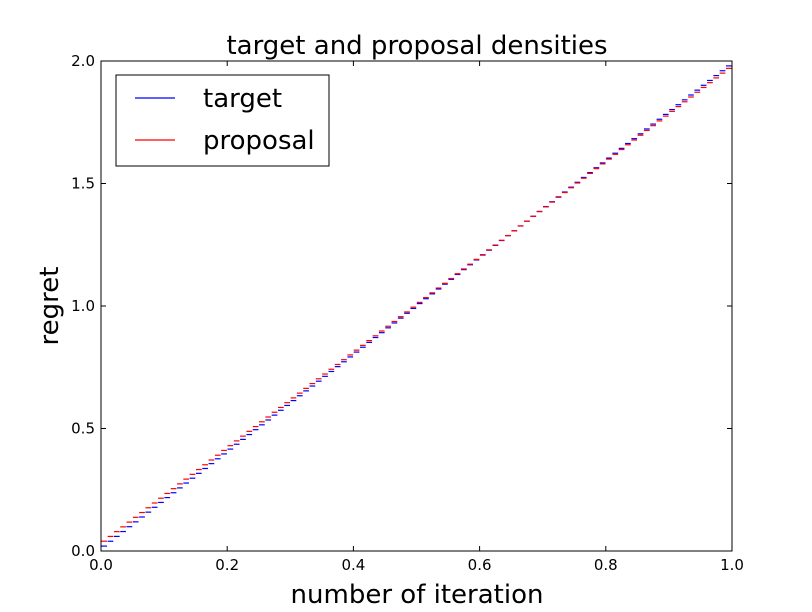  I want to click on x-tick-label: 1.0, so click(732, 565).